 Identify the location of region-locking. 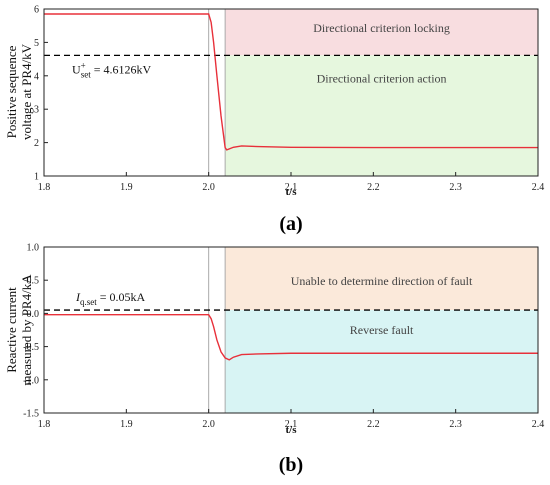
(381, 32).